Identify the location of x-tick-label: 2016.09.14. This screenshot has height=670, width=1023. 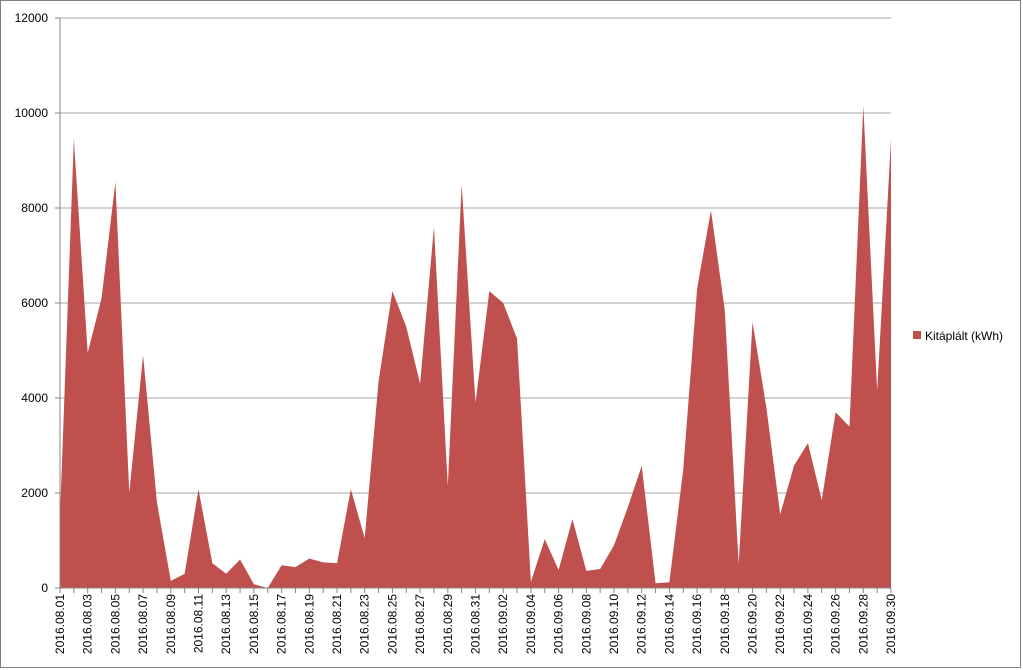
(669, 624).